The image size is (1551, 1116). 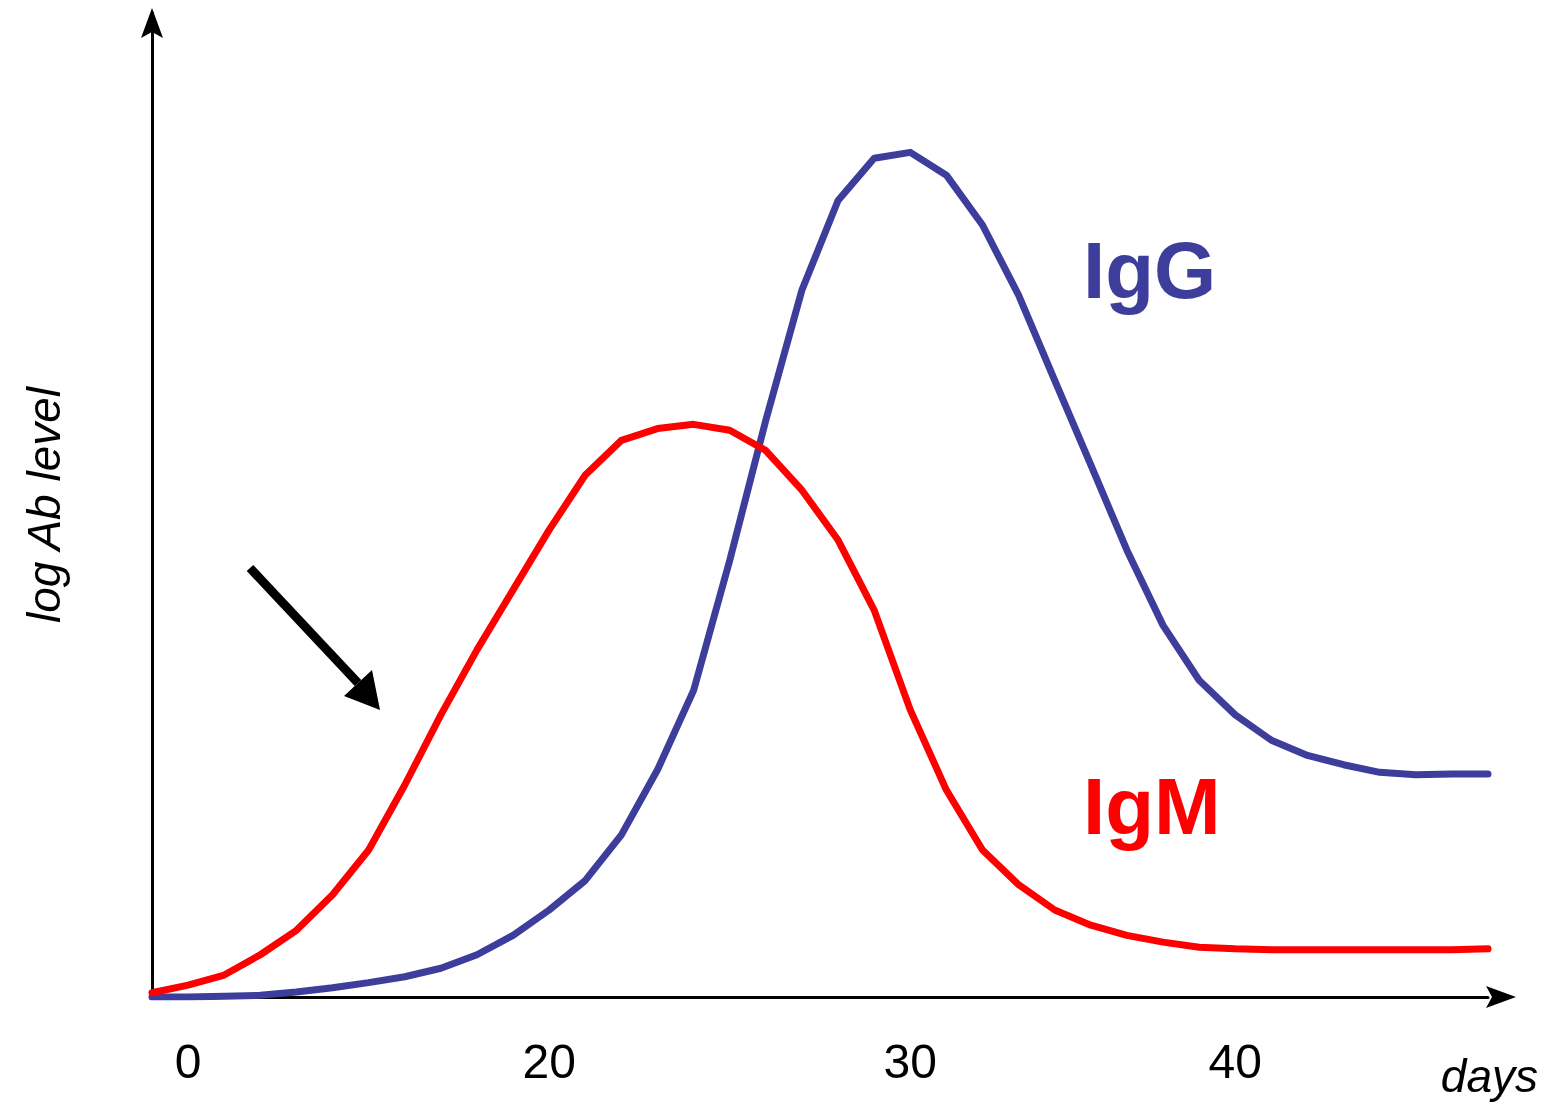 What do you see at coordinates (910, 1061) in the screenshot?
I see `x-tick-label: 30` at bounding box center [910, 1061].